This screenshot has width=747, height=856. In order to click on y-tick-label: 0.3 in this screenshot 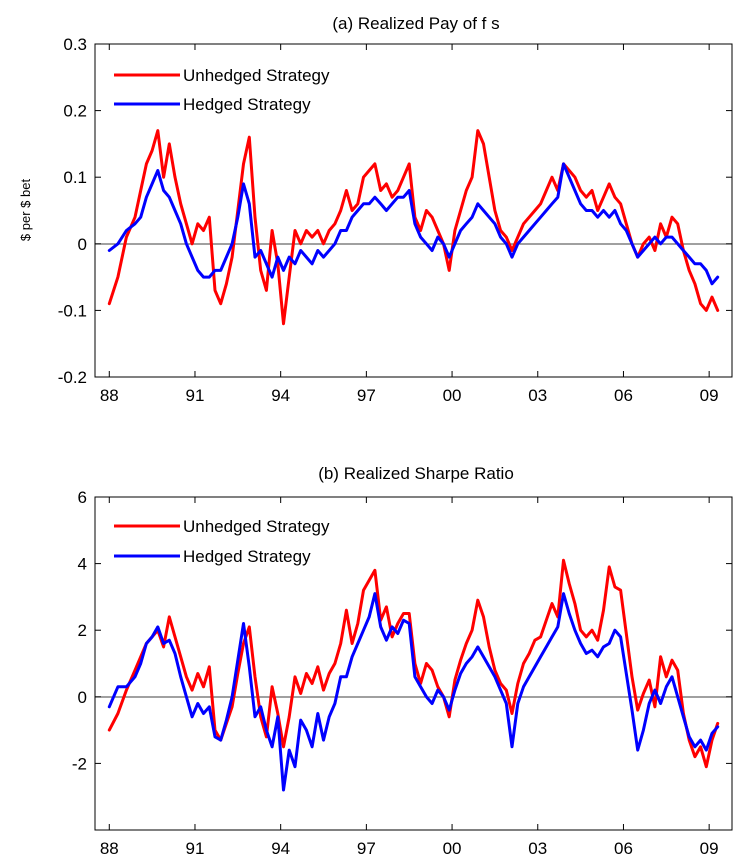, I will do `click(75, 44)`.